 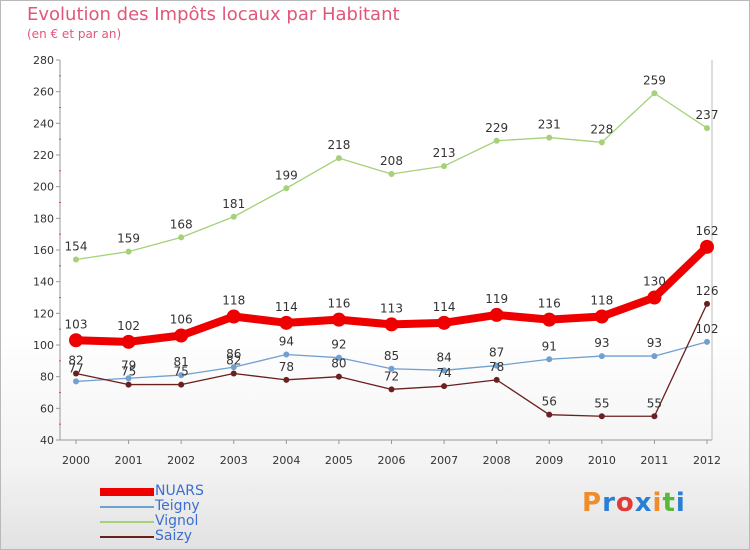 I want to click on data-label-vignol: 168, so click(x=181, y=224).